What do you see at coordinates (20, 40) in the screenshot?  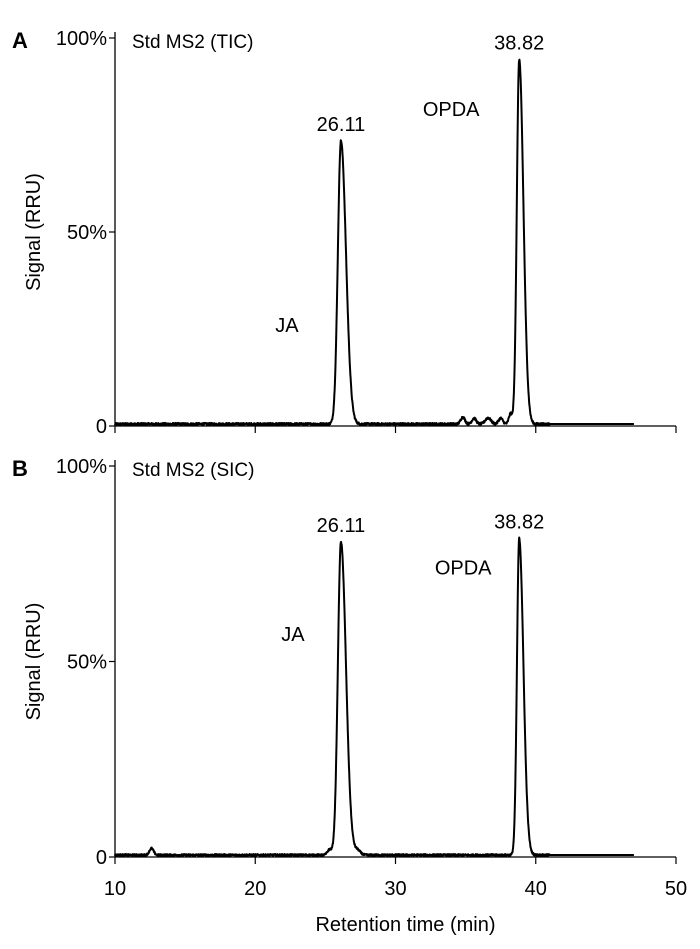 I see `panel-label: A` at bounding box center [20, 40].